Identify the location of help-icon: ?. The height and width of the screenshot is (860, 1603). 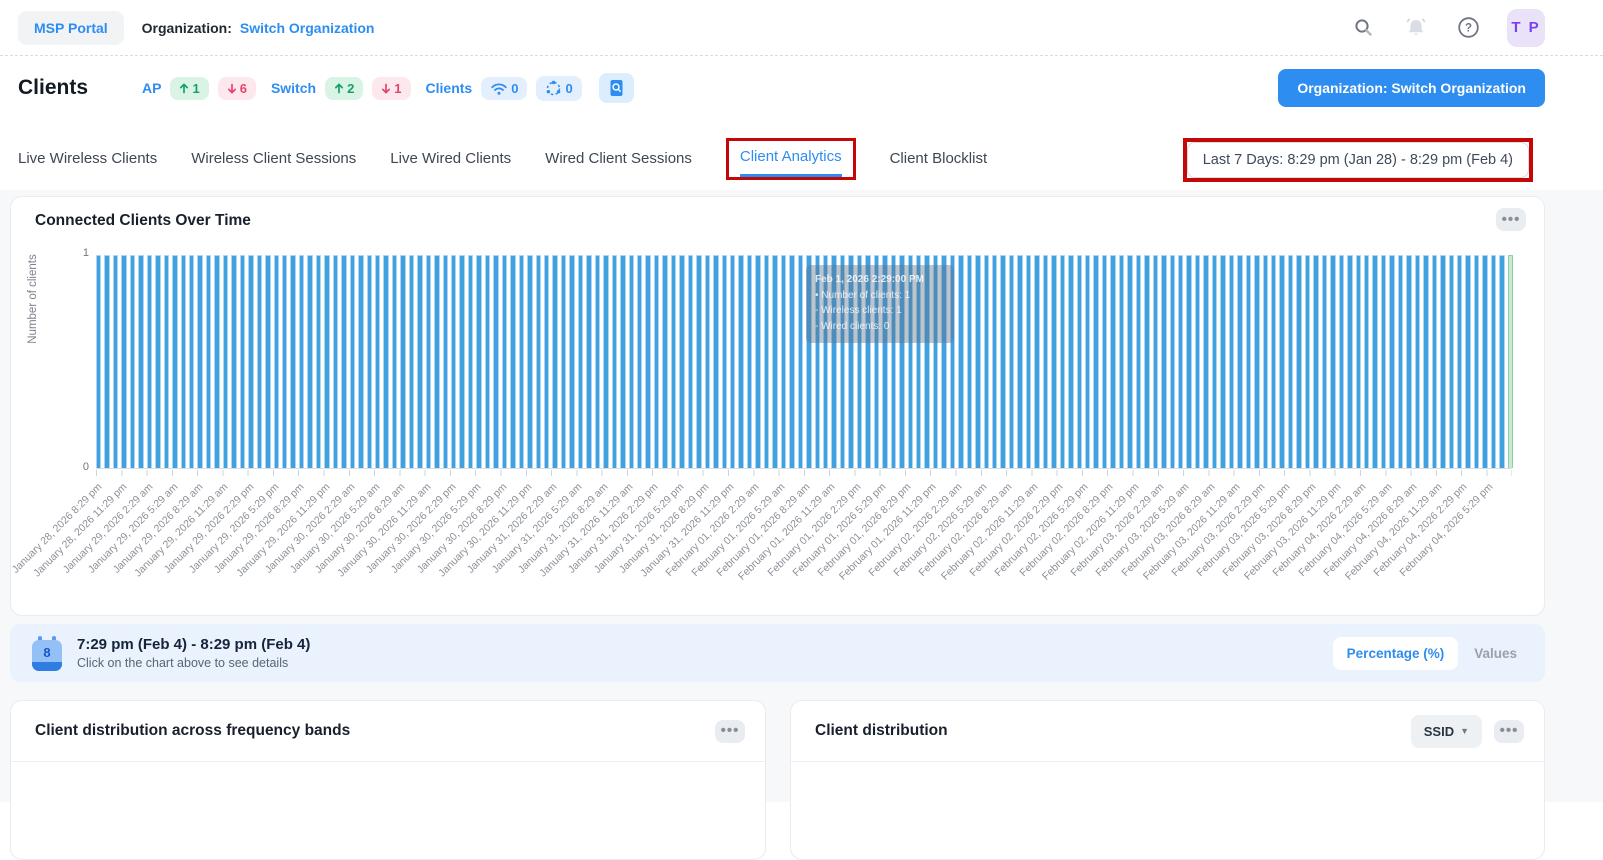
(1468, 28).